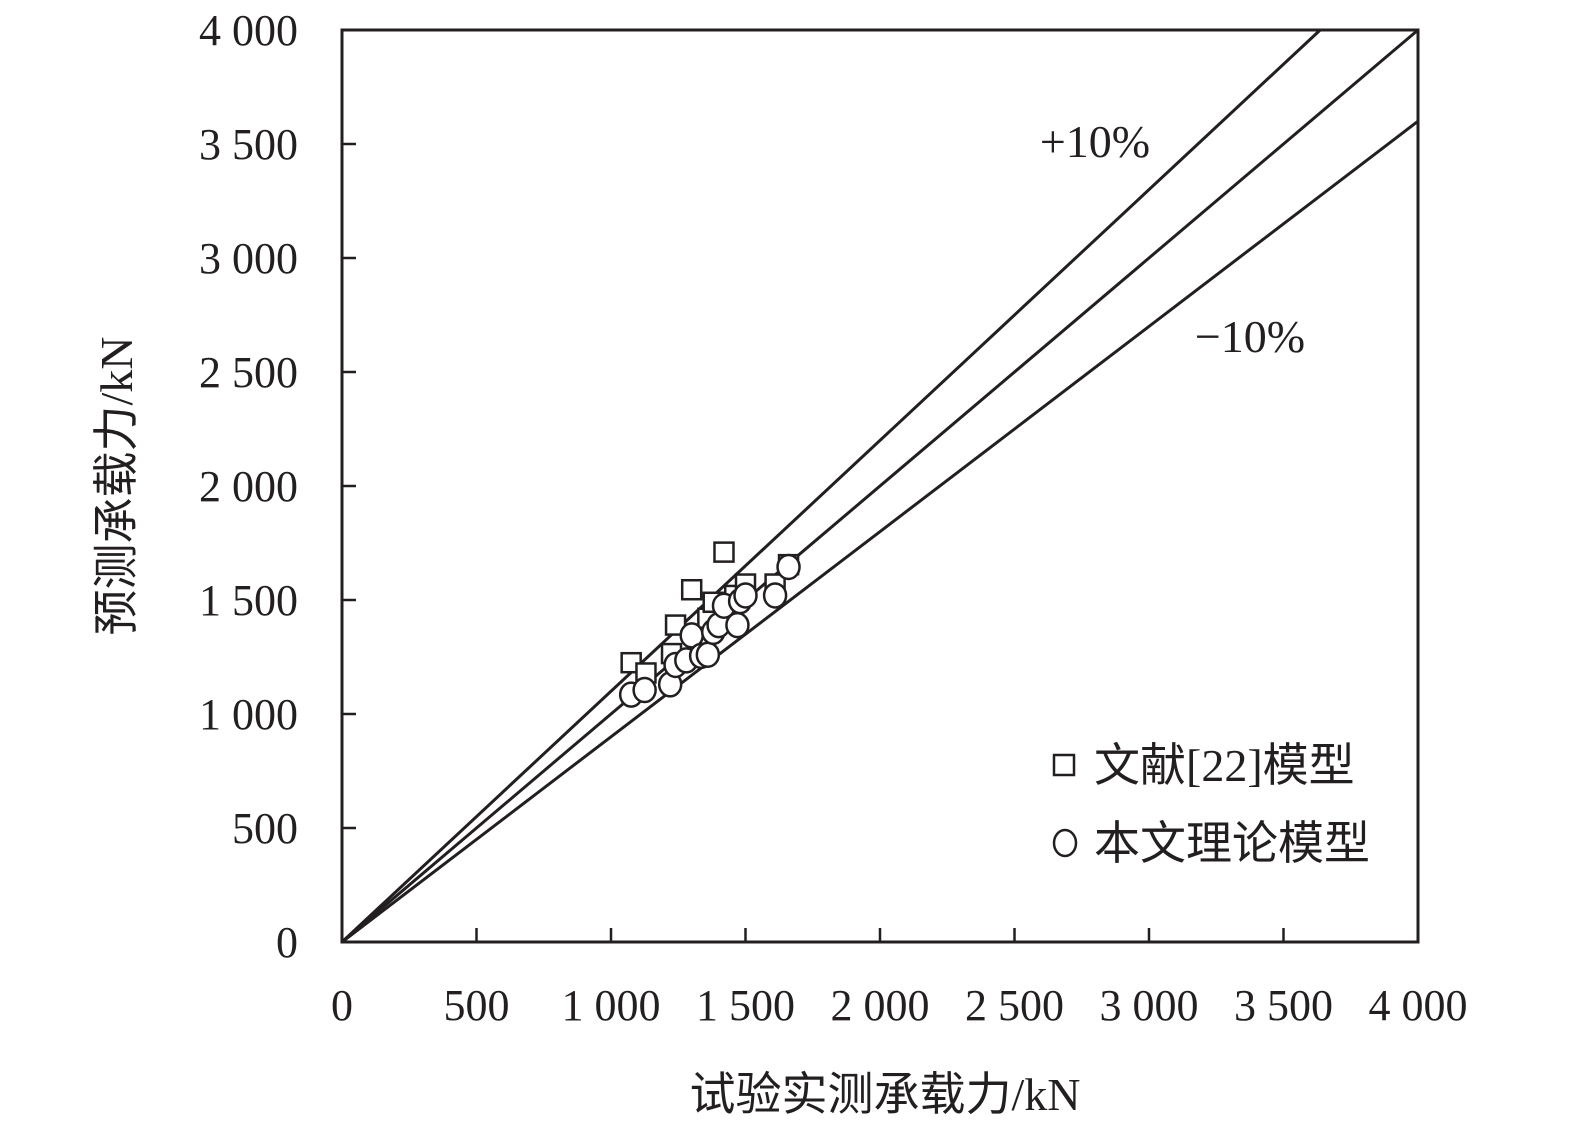  I want to click on legend-circle-marker, so click(1065, 843).